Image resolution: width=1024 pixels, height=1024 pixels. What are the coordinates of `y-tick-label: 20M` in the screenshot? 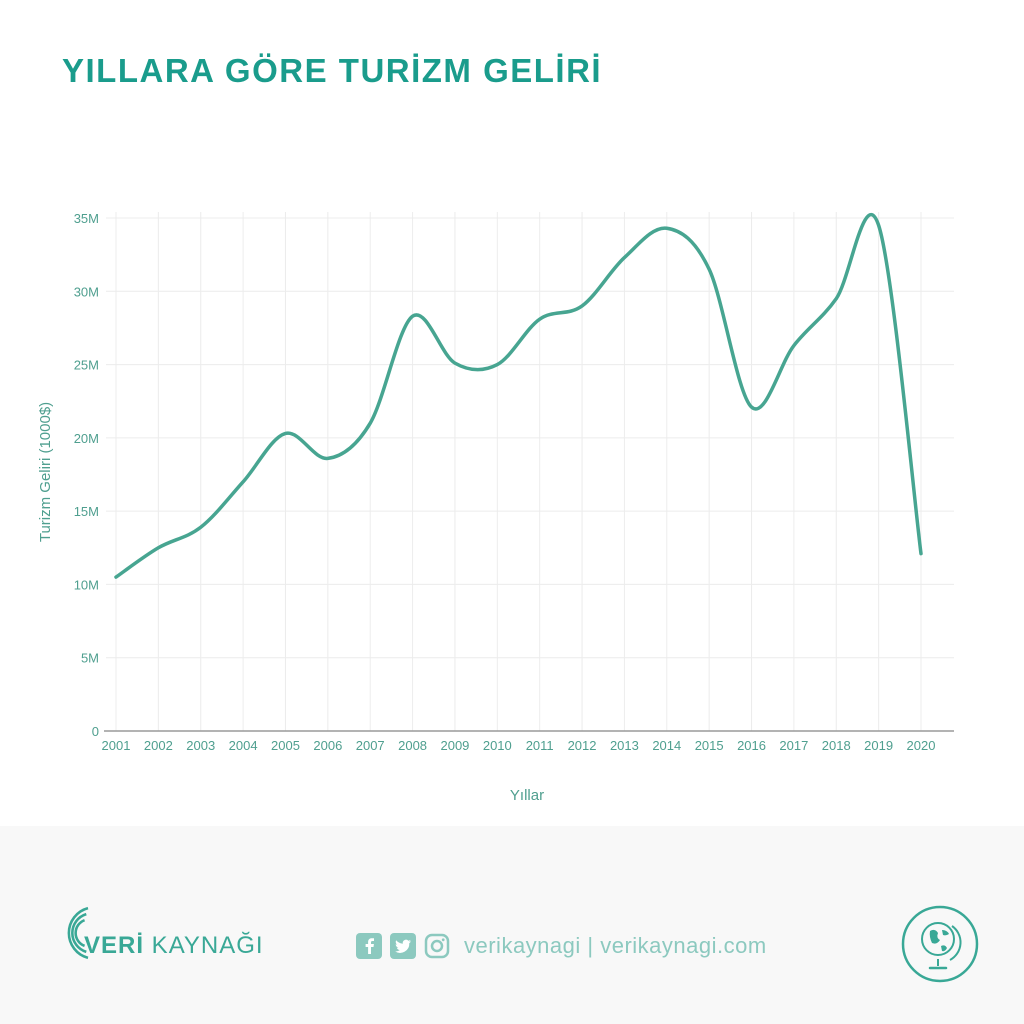 It's located at (86, 438).